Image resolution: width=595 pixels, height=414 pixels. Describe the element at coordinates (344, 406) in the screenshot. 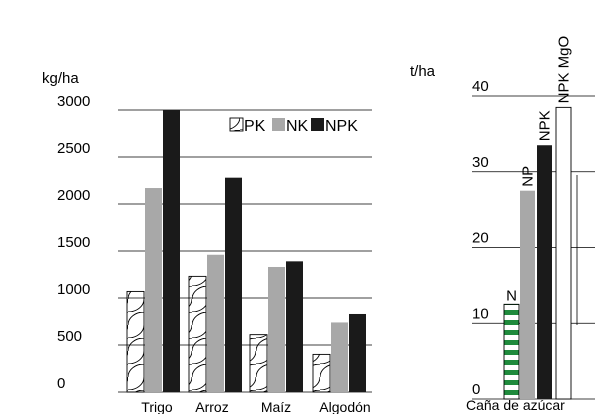

I see `left-x-tick-label: Algodón` at that location.